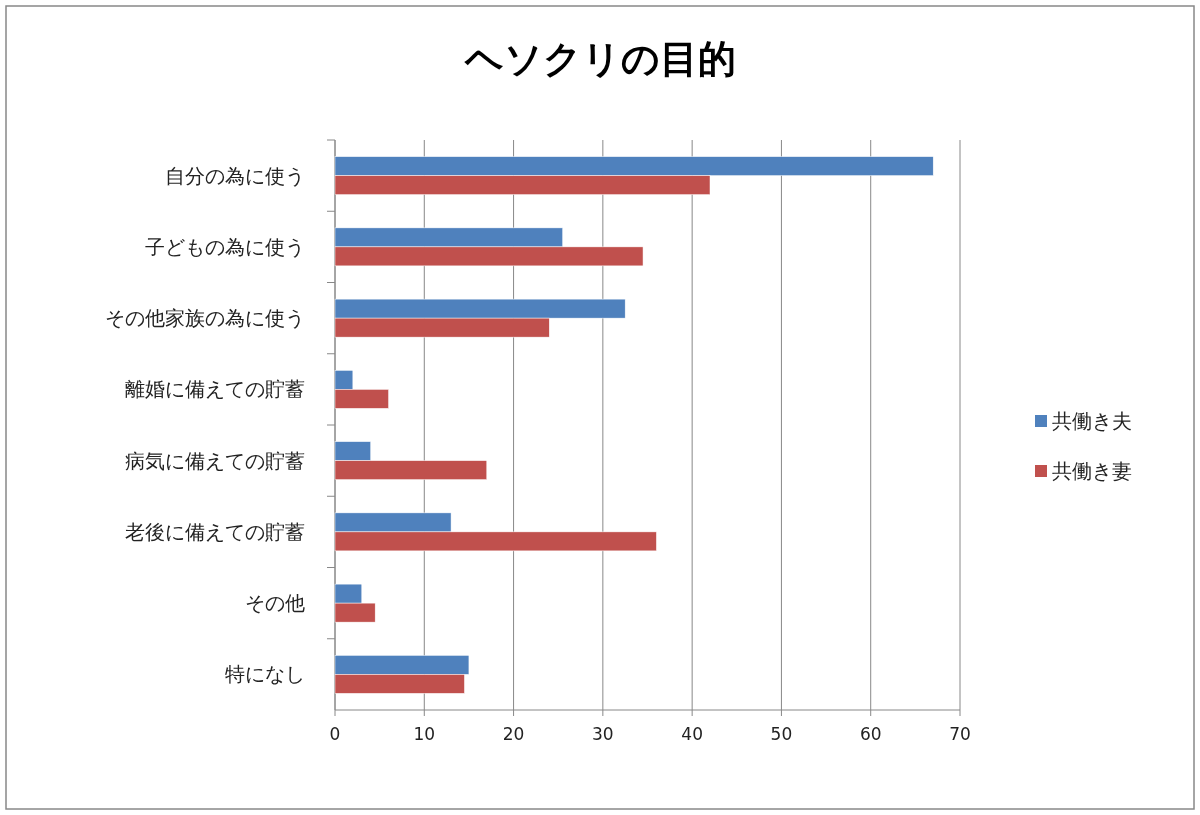 Image resolution: width=1200 pixels, height=815 pixels. What do you see at coordinates (603, 734) in the screenshot?
I see `x-tick-label: 30` at bounding box center [603, 734].